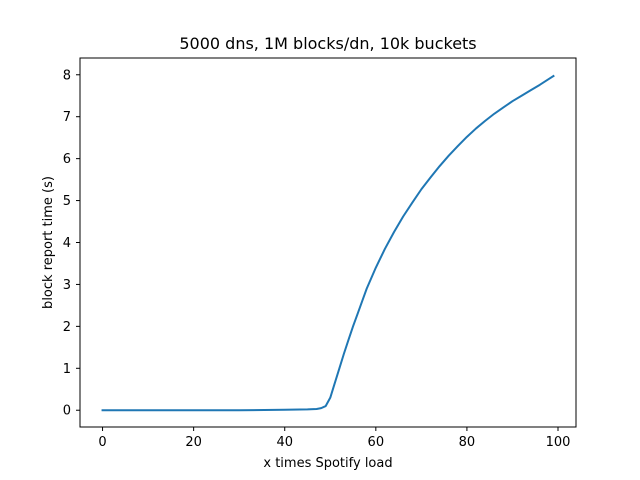 The image size is (640, 480). What do you see at coordinates (284, 442) in the screenshot?
I see `x-tick-label: 40` at bounding box center [284, 442].